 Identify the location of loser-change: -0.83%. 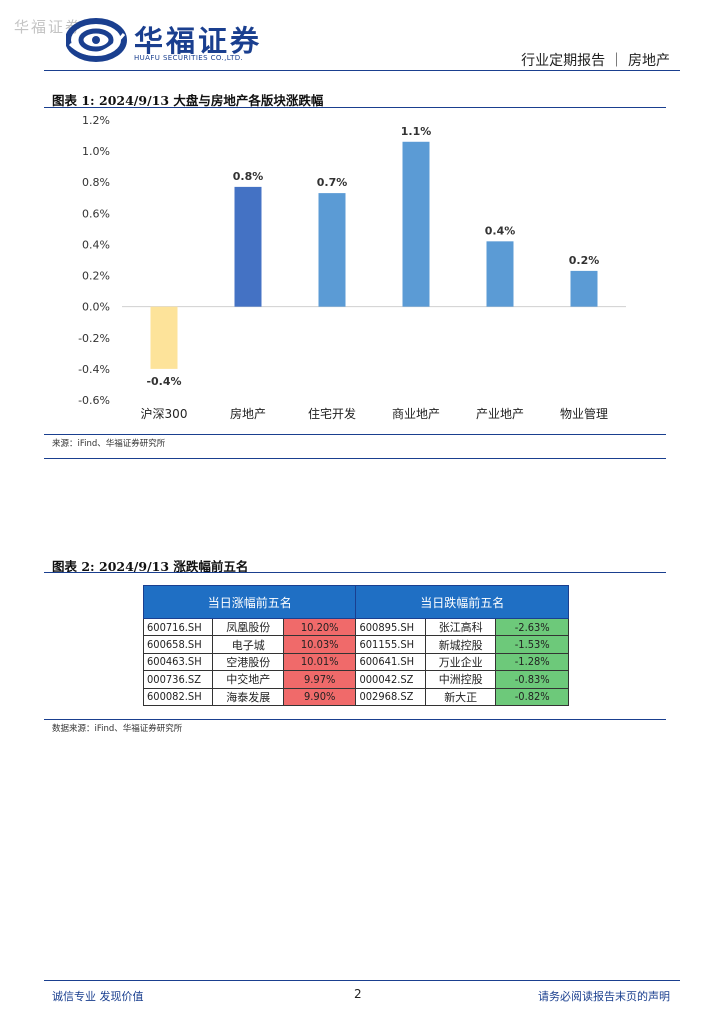
(532, 679).